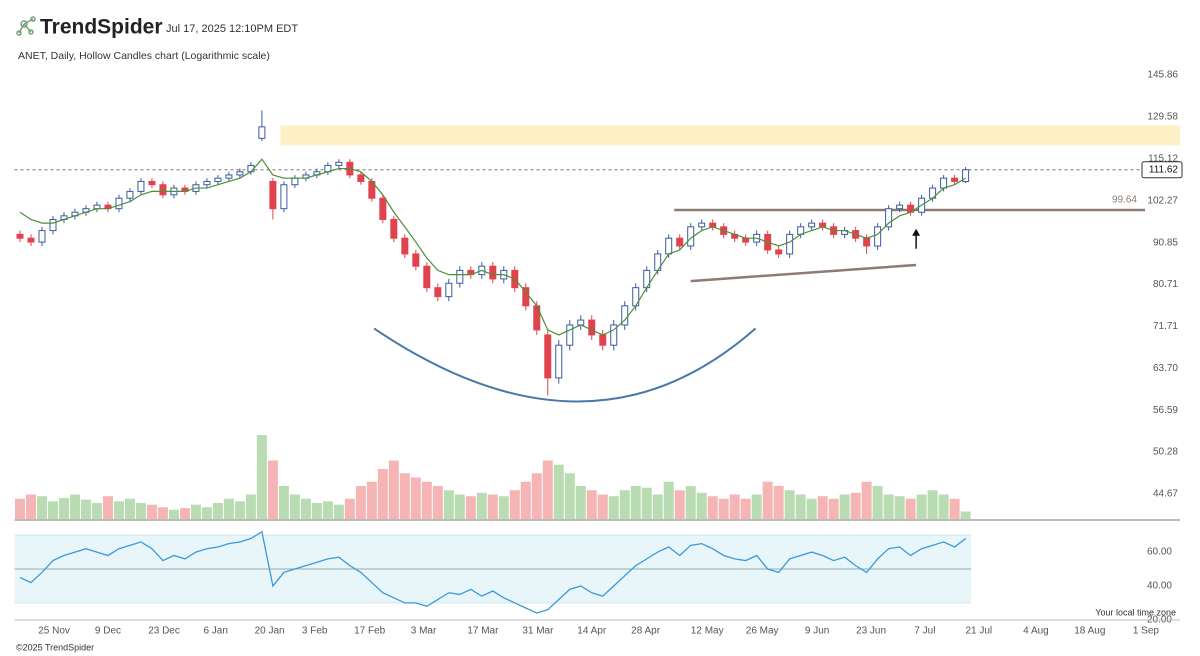 This screenshot has width=1200, height=656. Describe the element at coordinates (108, 631) in the screenshot. I see `x-tick-label: 9 Dec` at that location.